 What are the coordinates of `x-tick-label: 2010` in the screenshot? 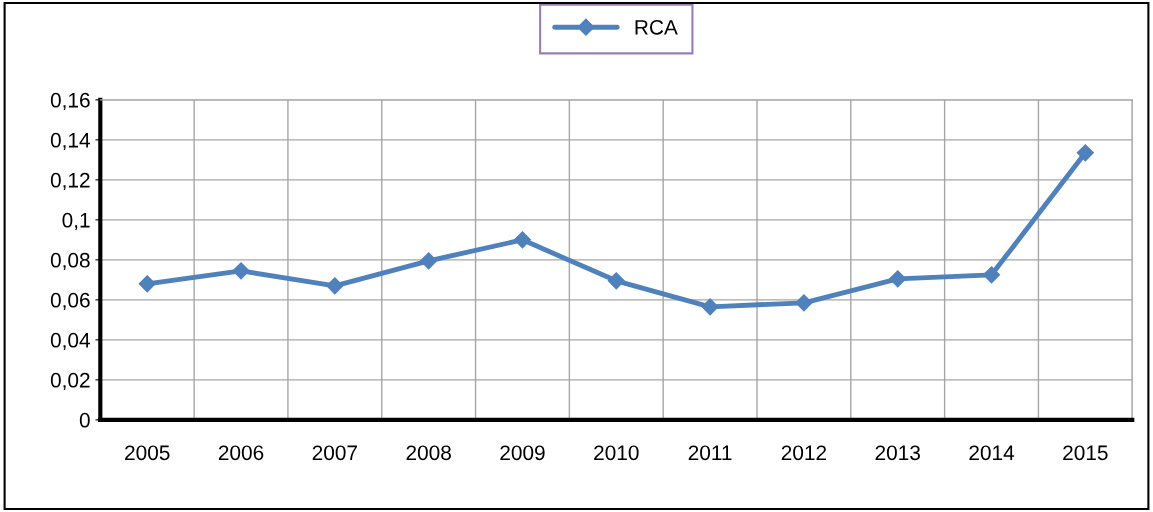 It's located at (616, 453).